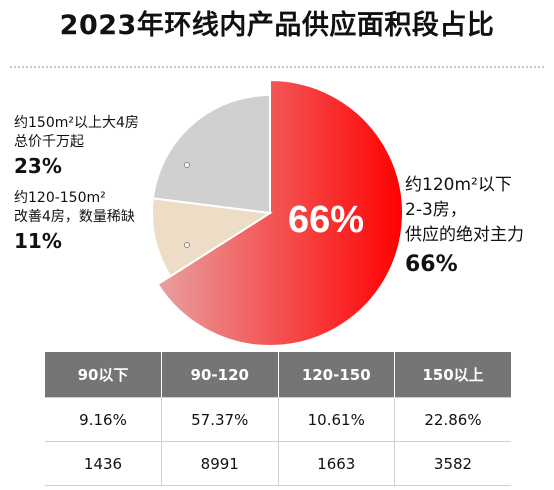 This screenshot has width=554, height=490. I want to click on label-150-plus: 约150m²以上大4房 总价千万起 23%, so click(76, 147).